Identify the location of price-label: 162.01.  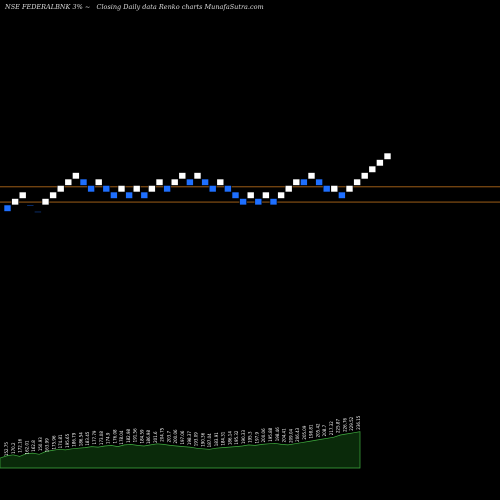
(26, 447).